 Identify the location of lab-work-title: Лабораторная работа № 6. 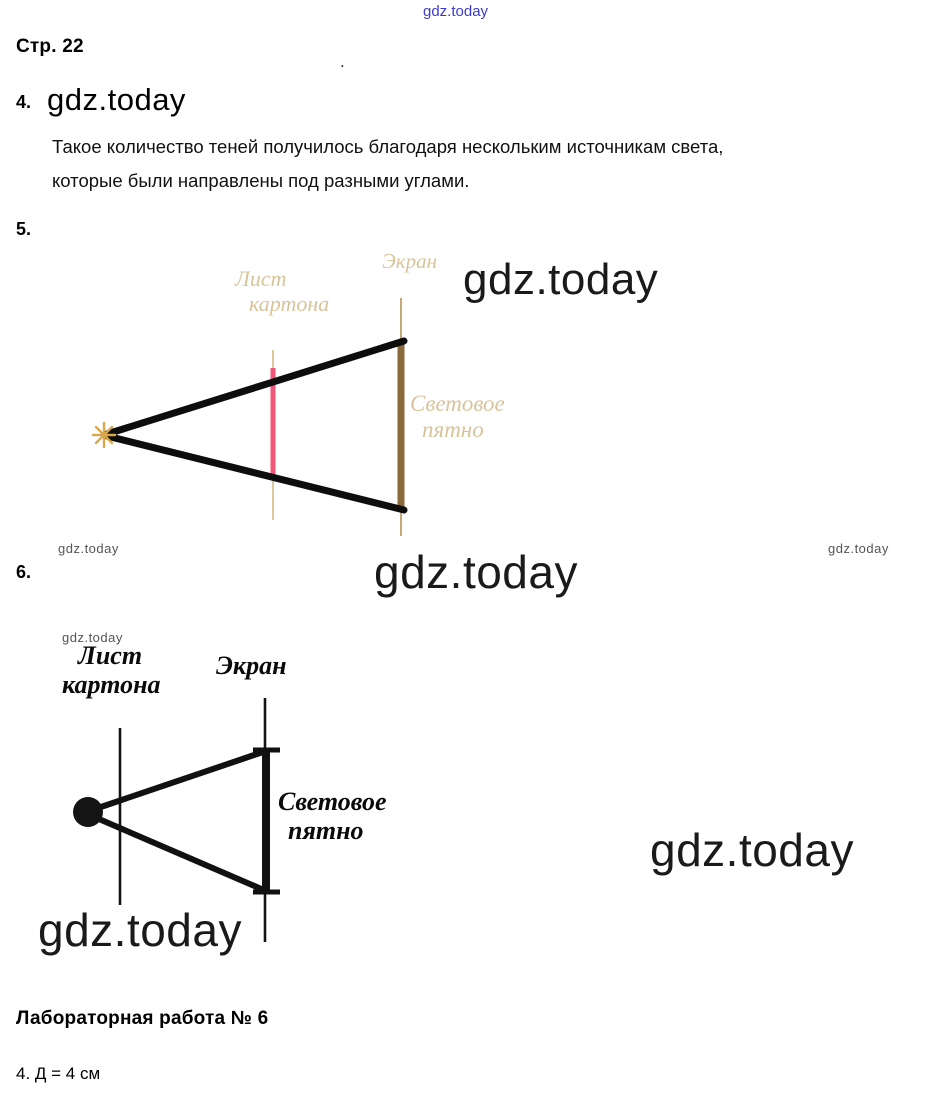
(142, 1018).